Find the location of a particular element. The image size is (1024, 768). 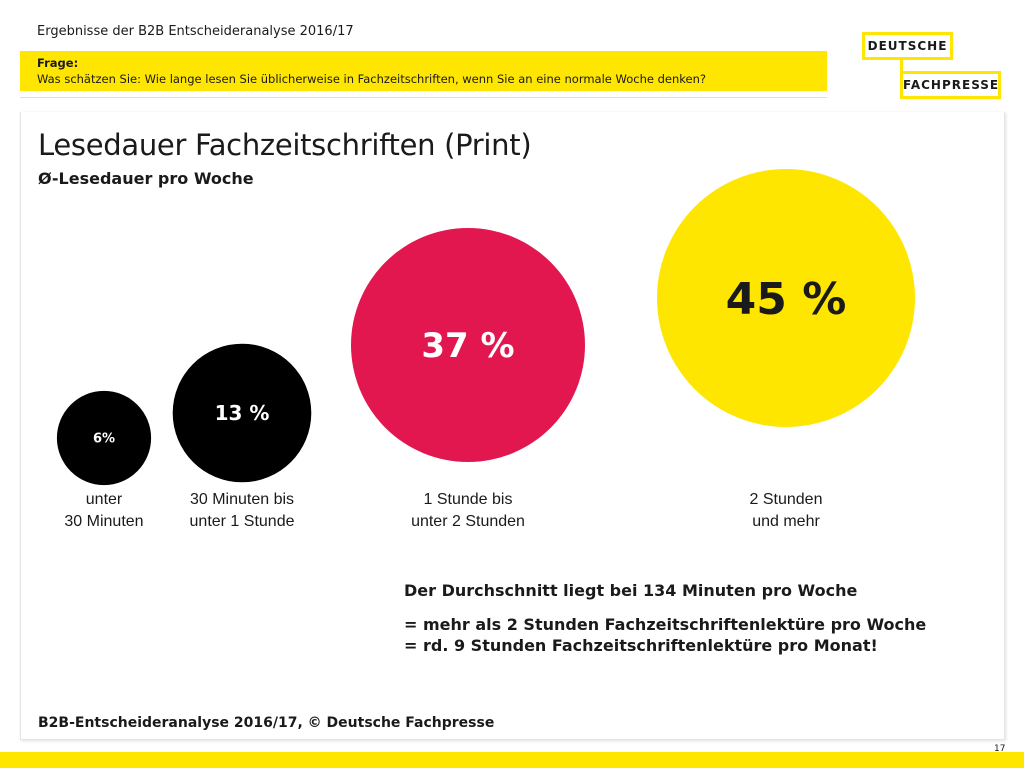

logo-fachpresse: FACHPRESSE is located at coordinates (950, 85).